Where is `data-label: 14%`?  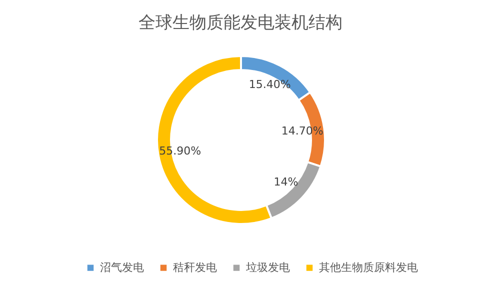
data-label: 14% is located at coordinates (286, 182).